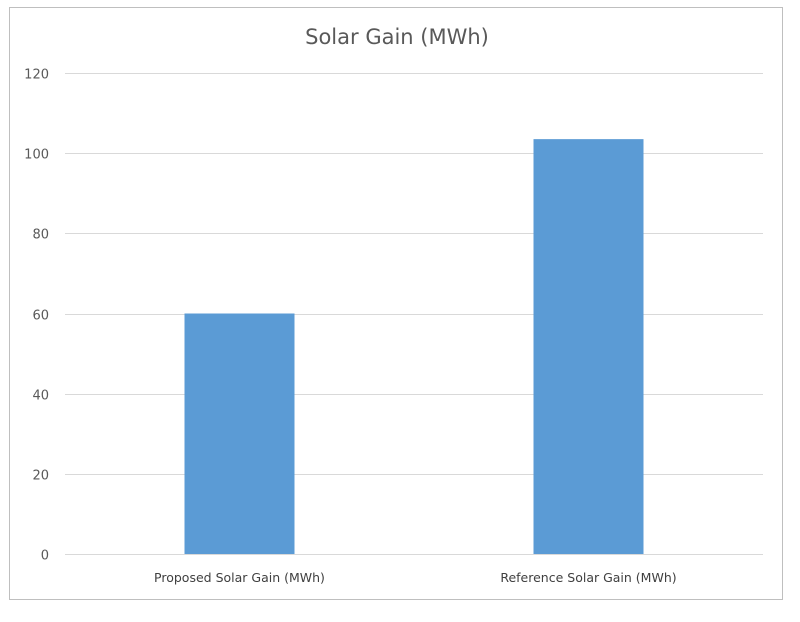 The height and width of the screenshot is (622, 800). I want to click on y-axis-tick-labels: 0 20 40 60 80 100 120, so click(36, 316).